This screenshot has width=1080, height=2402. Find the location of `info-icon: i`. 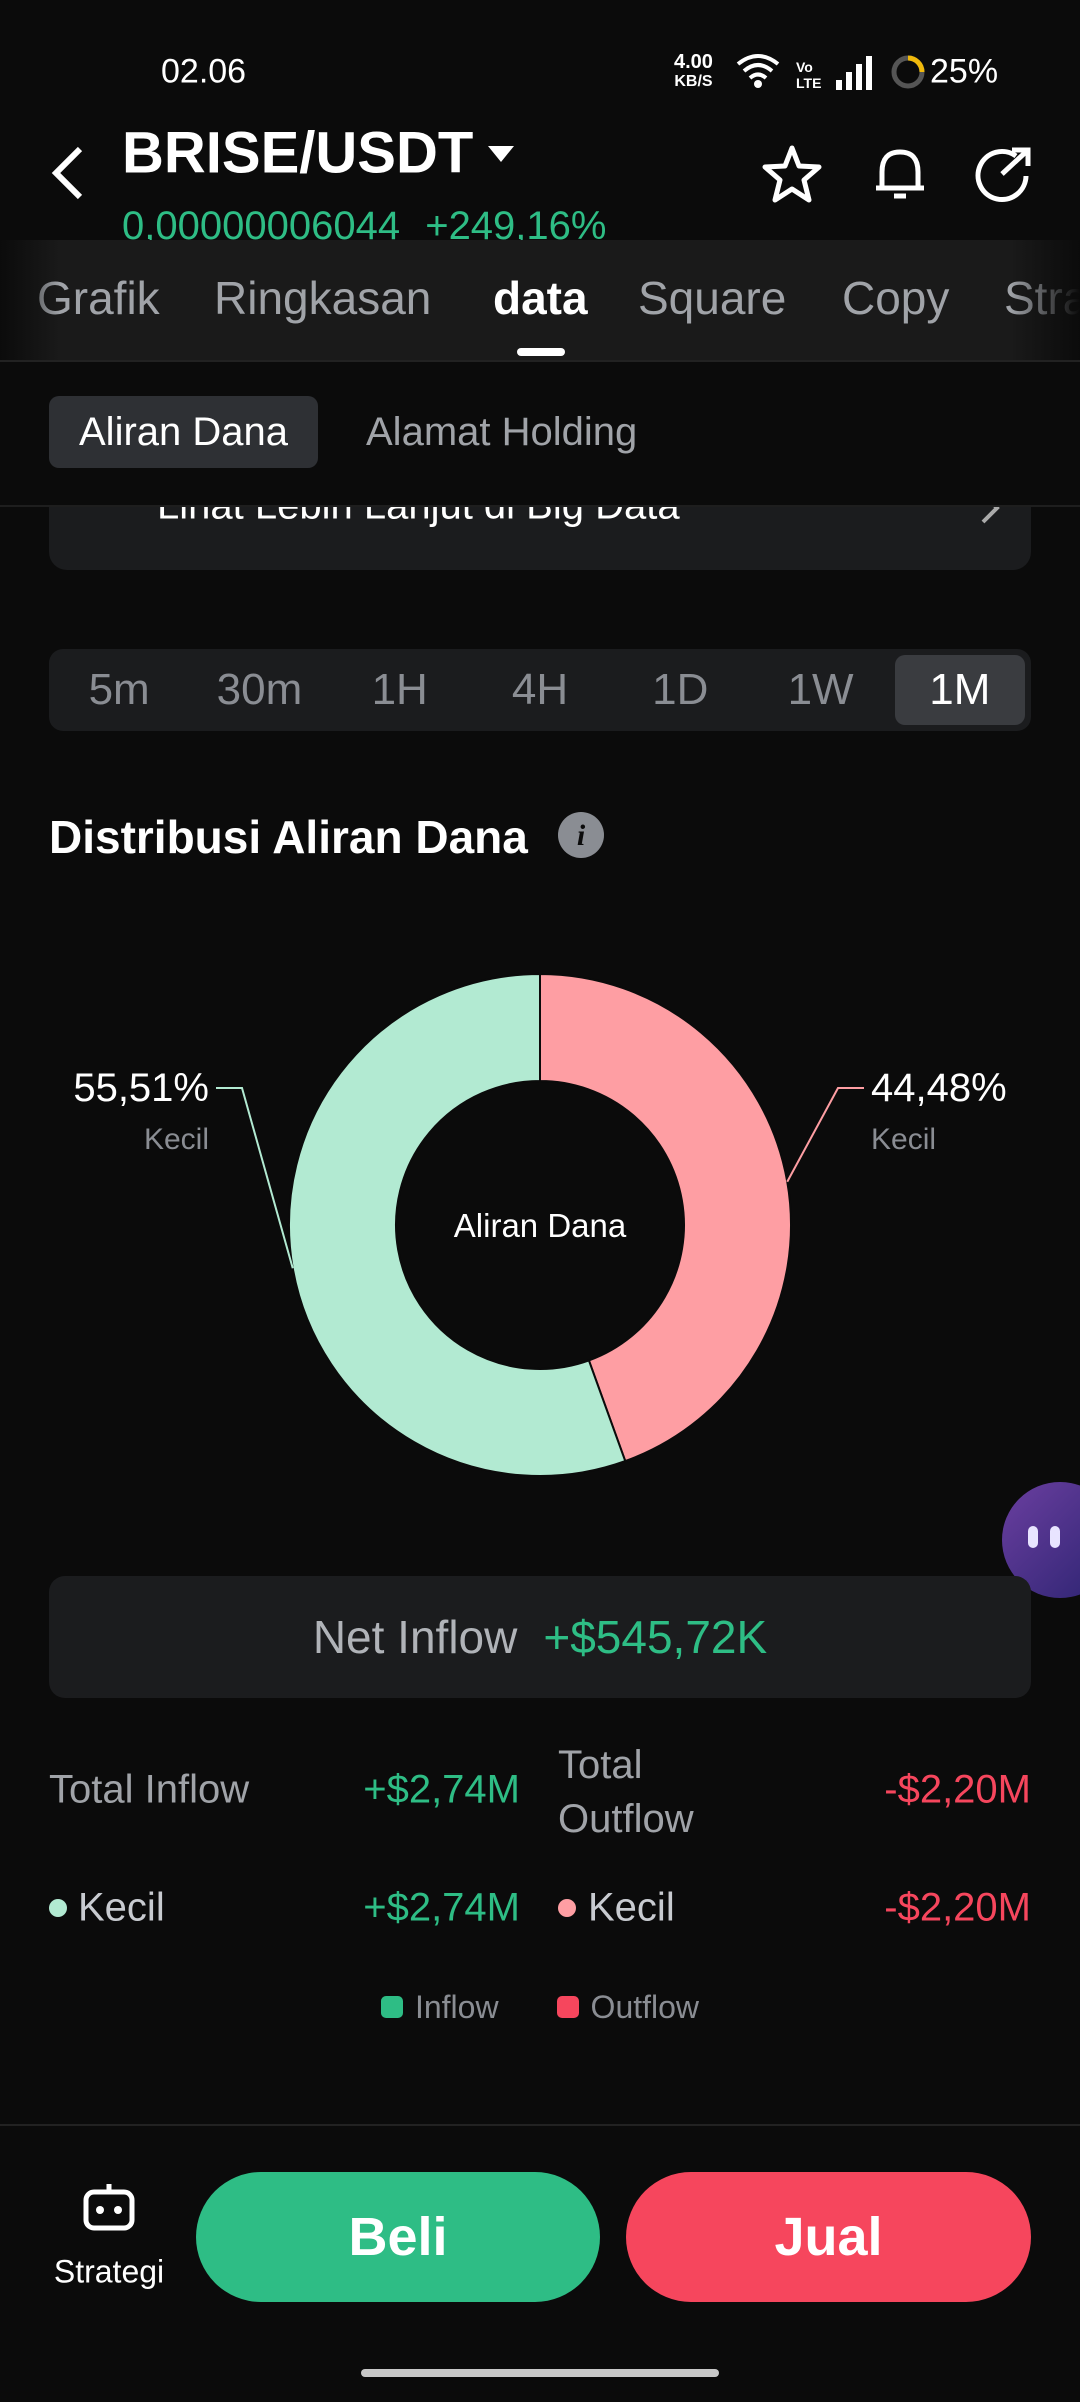

info-icon: i is located at coordinates (581, 835).